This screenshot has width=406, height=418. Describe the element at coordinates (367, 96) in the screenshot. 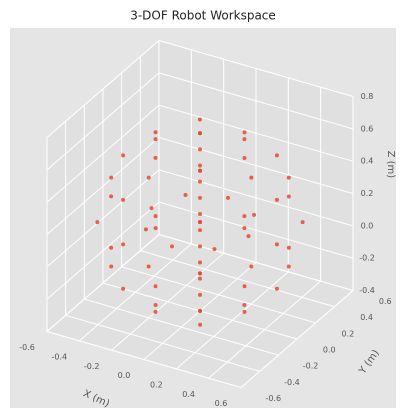

I see `z-tick-label: 0.8` at that location.